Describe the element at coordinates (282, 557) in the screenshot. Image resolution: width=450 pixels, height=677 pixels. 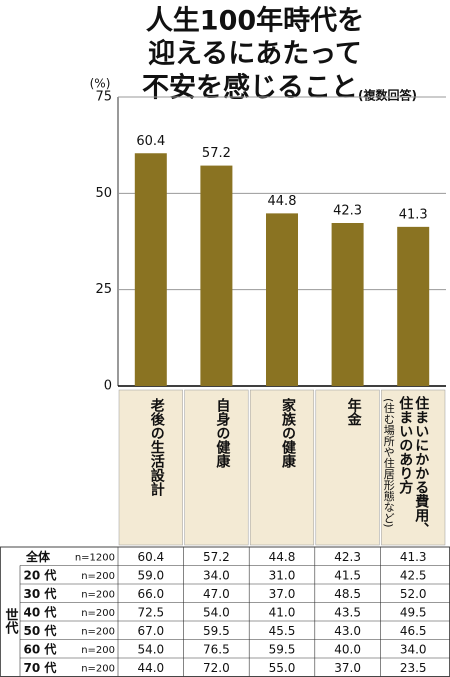
I see `table-cell: 44.8` at that location.